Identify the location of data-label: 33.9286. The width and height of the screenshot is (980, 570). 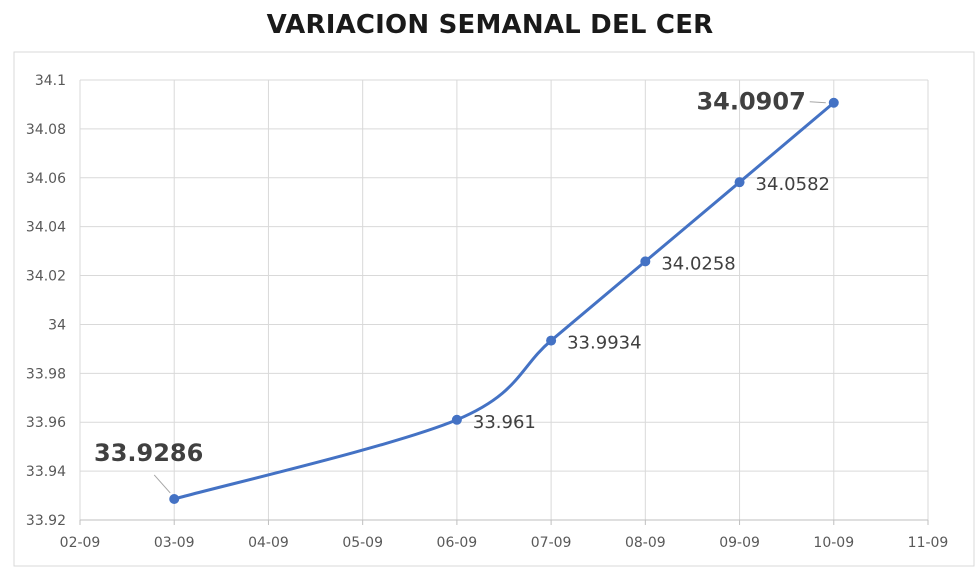
(148, 453).